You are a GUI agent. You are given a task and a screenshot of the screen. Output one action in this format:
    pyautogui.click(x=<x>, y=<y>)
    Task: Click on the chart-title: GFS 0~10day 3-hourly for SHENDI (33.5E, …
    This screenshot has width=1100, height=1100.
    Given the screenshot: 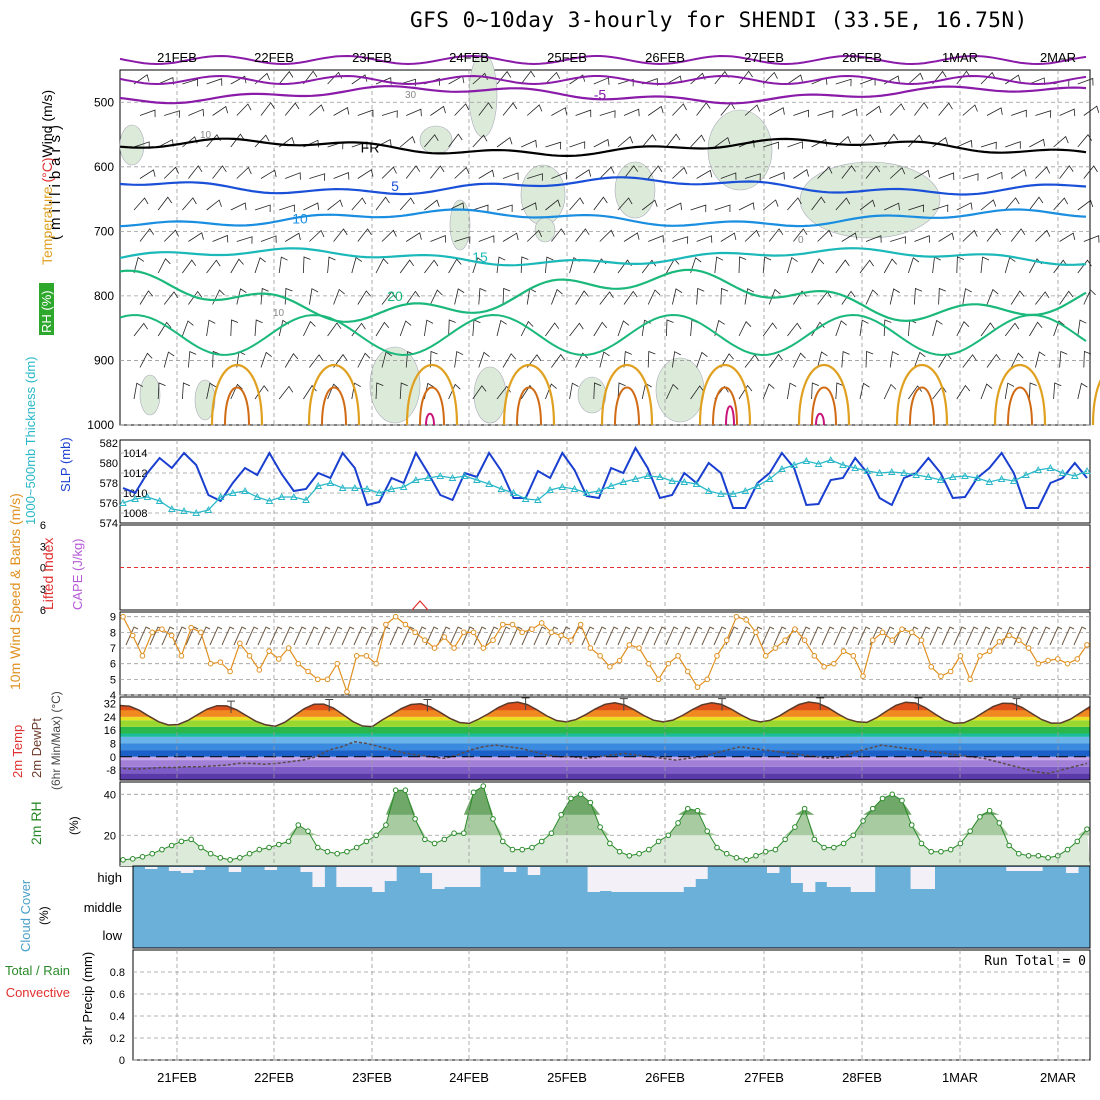 What is the action you would take?
    pyautogui.click(x=719, y=20)
    